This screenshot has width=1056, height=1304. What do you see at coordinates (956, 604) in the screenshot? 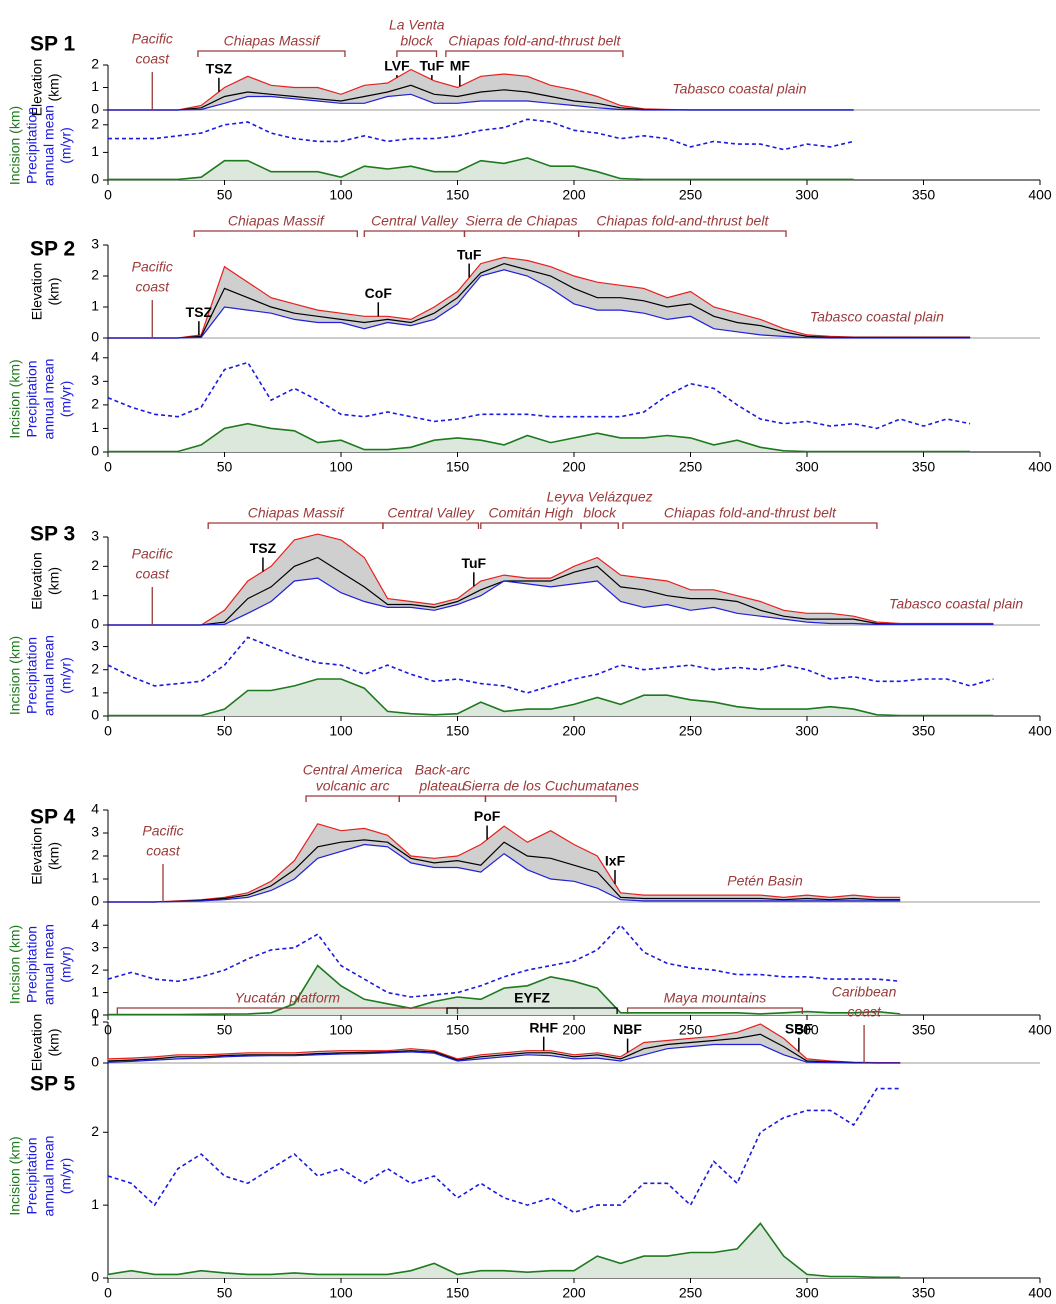
I see `region-note: Tabasco coastal plain` at bounding box center [956, 604].